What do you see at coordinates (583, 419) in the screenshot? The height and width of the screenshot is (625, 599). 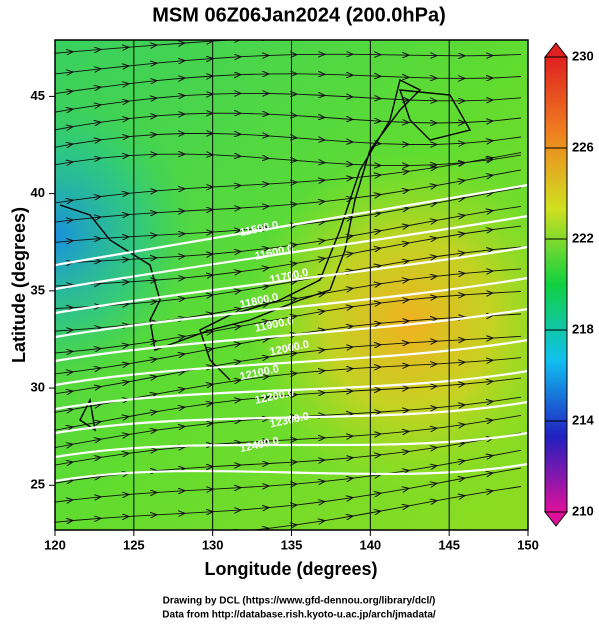 I see `colorbar-tick-label: 214` at bounding box center [583, 419].